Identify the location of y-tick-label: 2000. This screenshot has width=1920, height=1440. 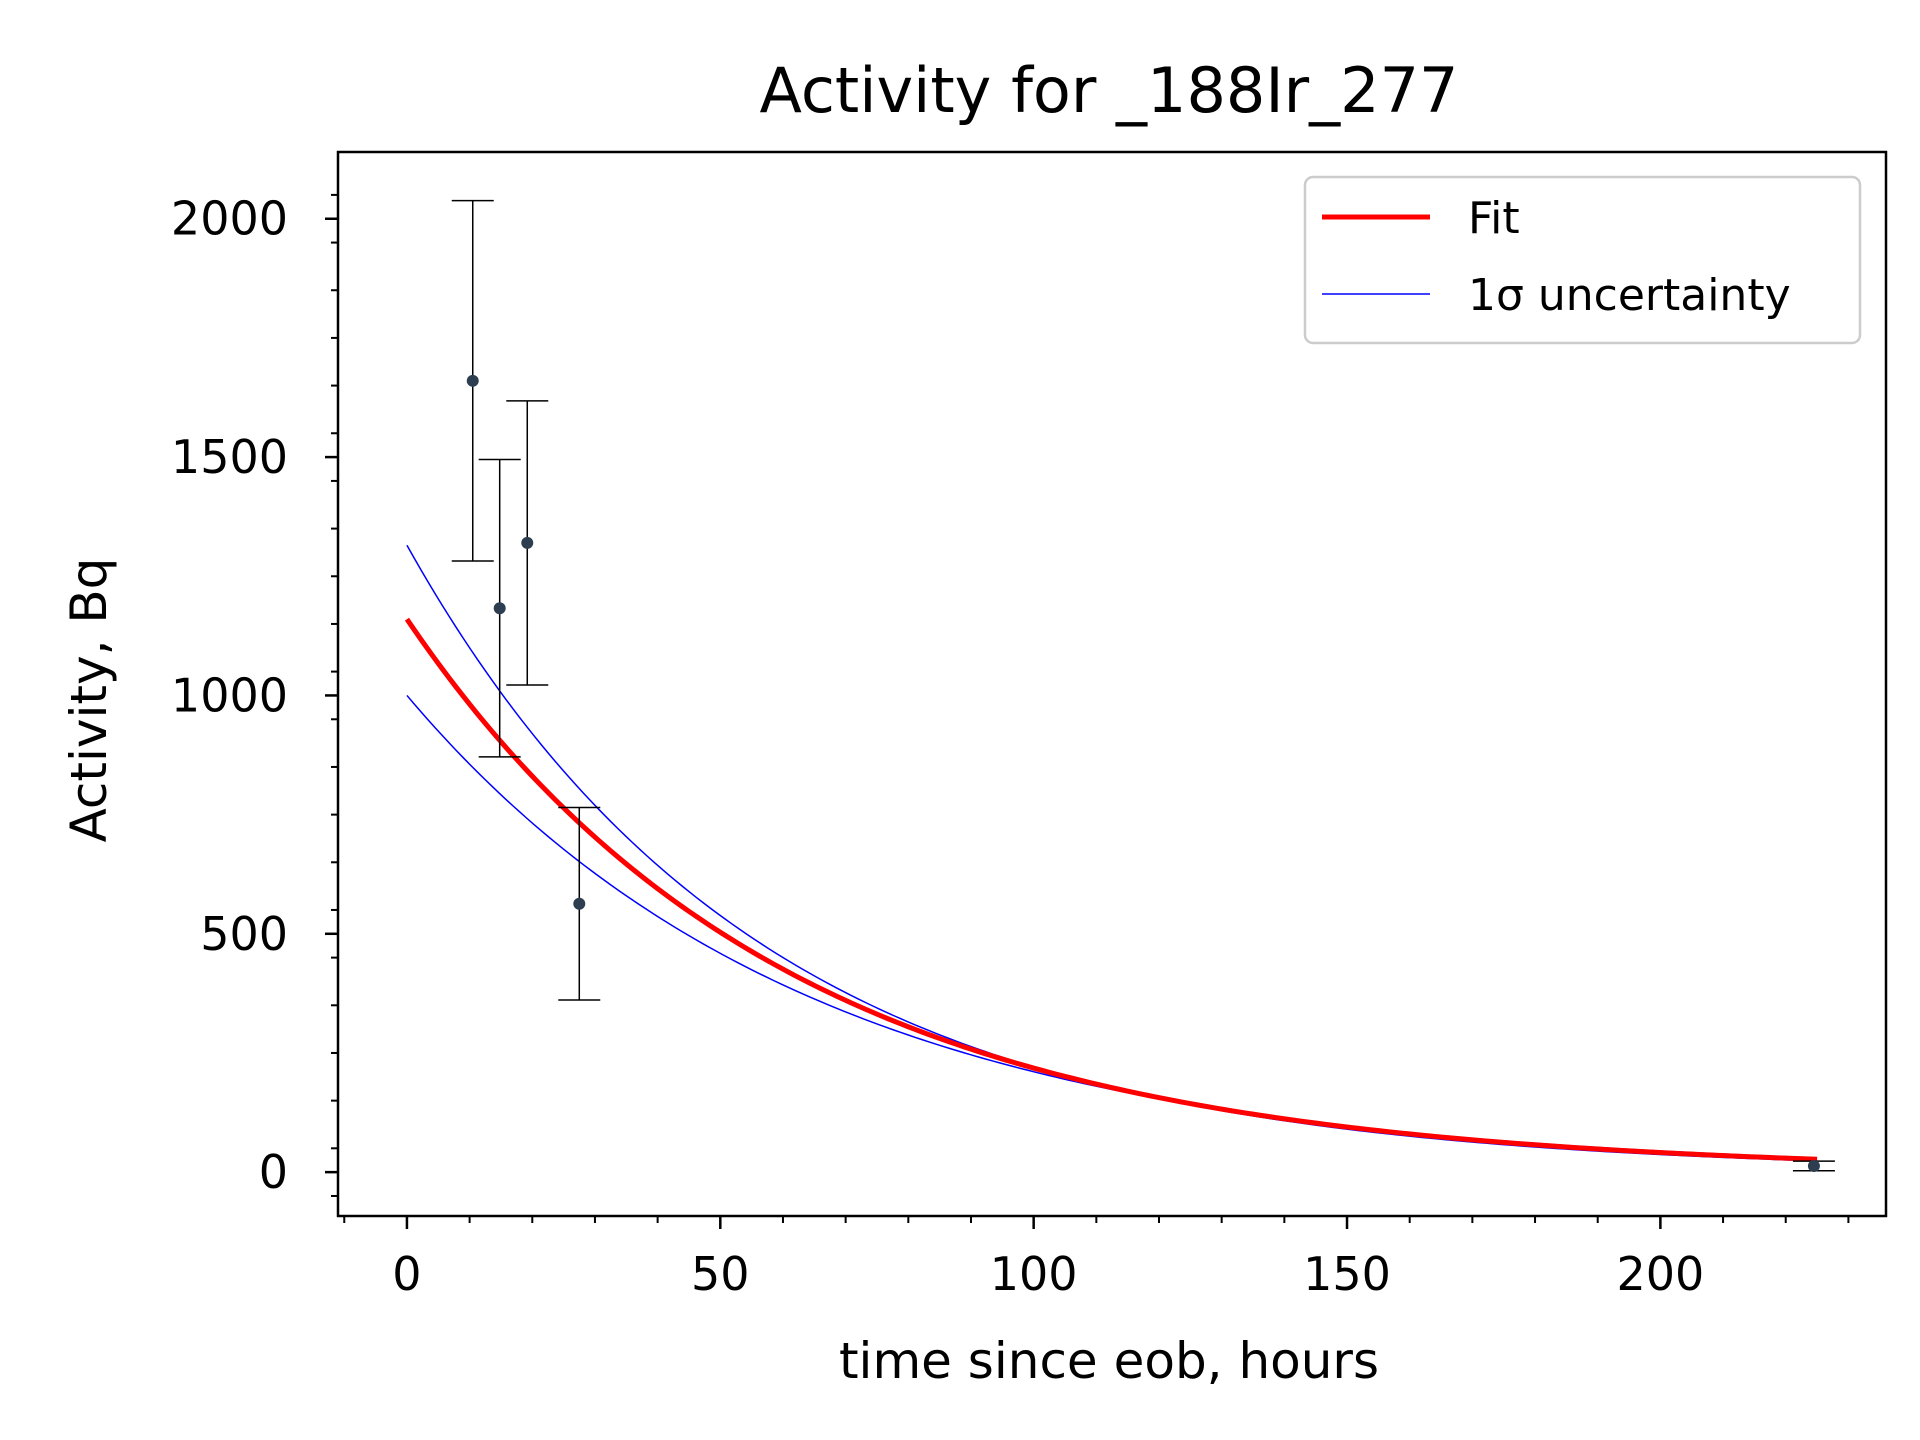
(229, 219).